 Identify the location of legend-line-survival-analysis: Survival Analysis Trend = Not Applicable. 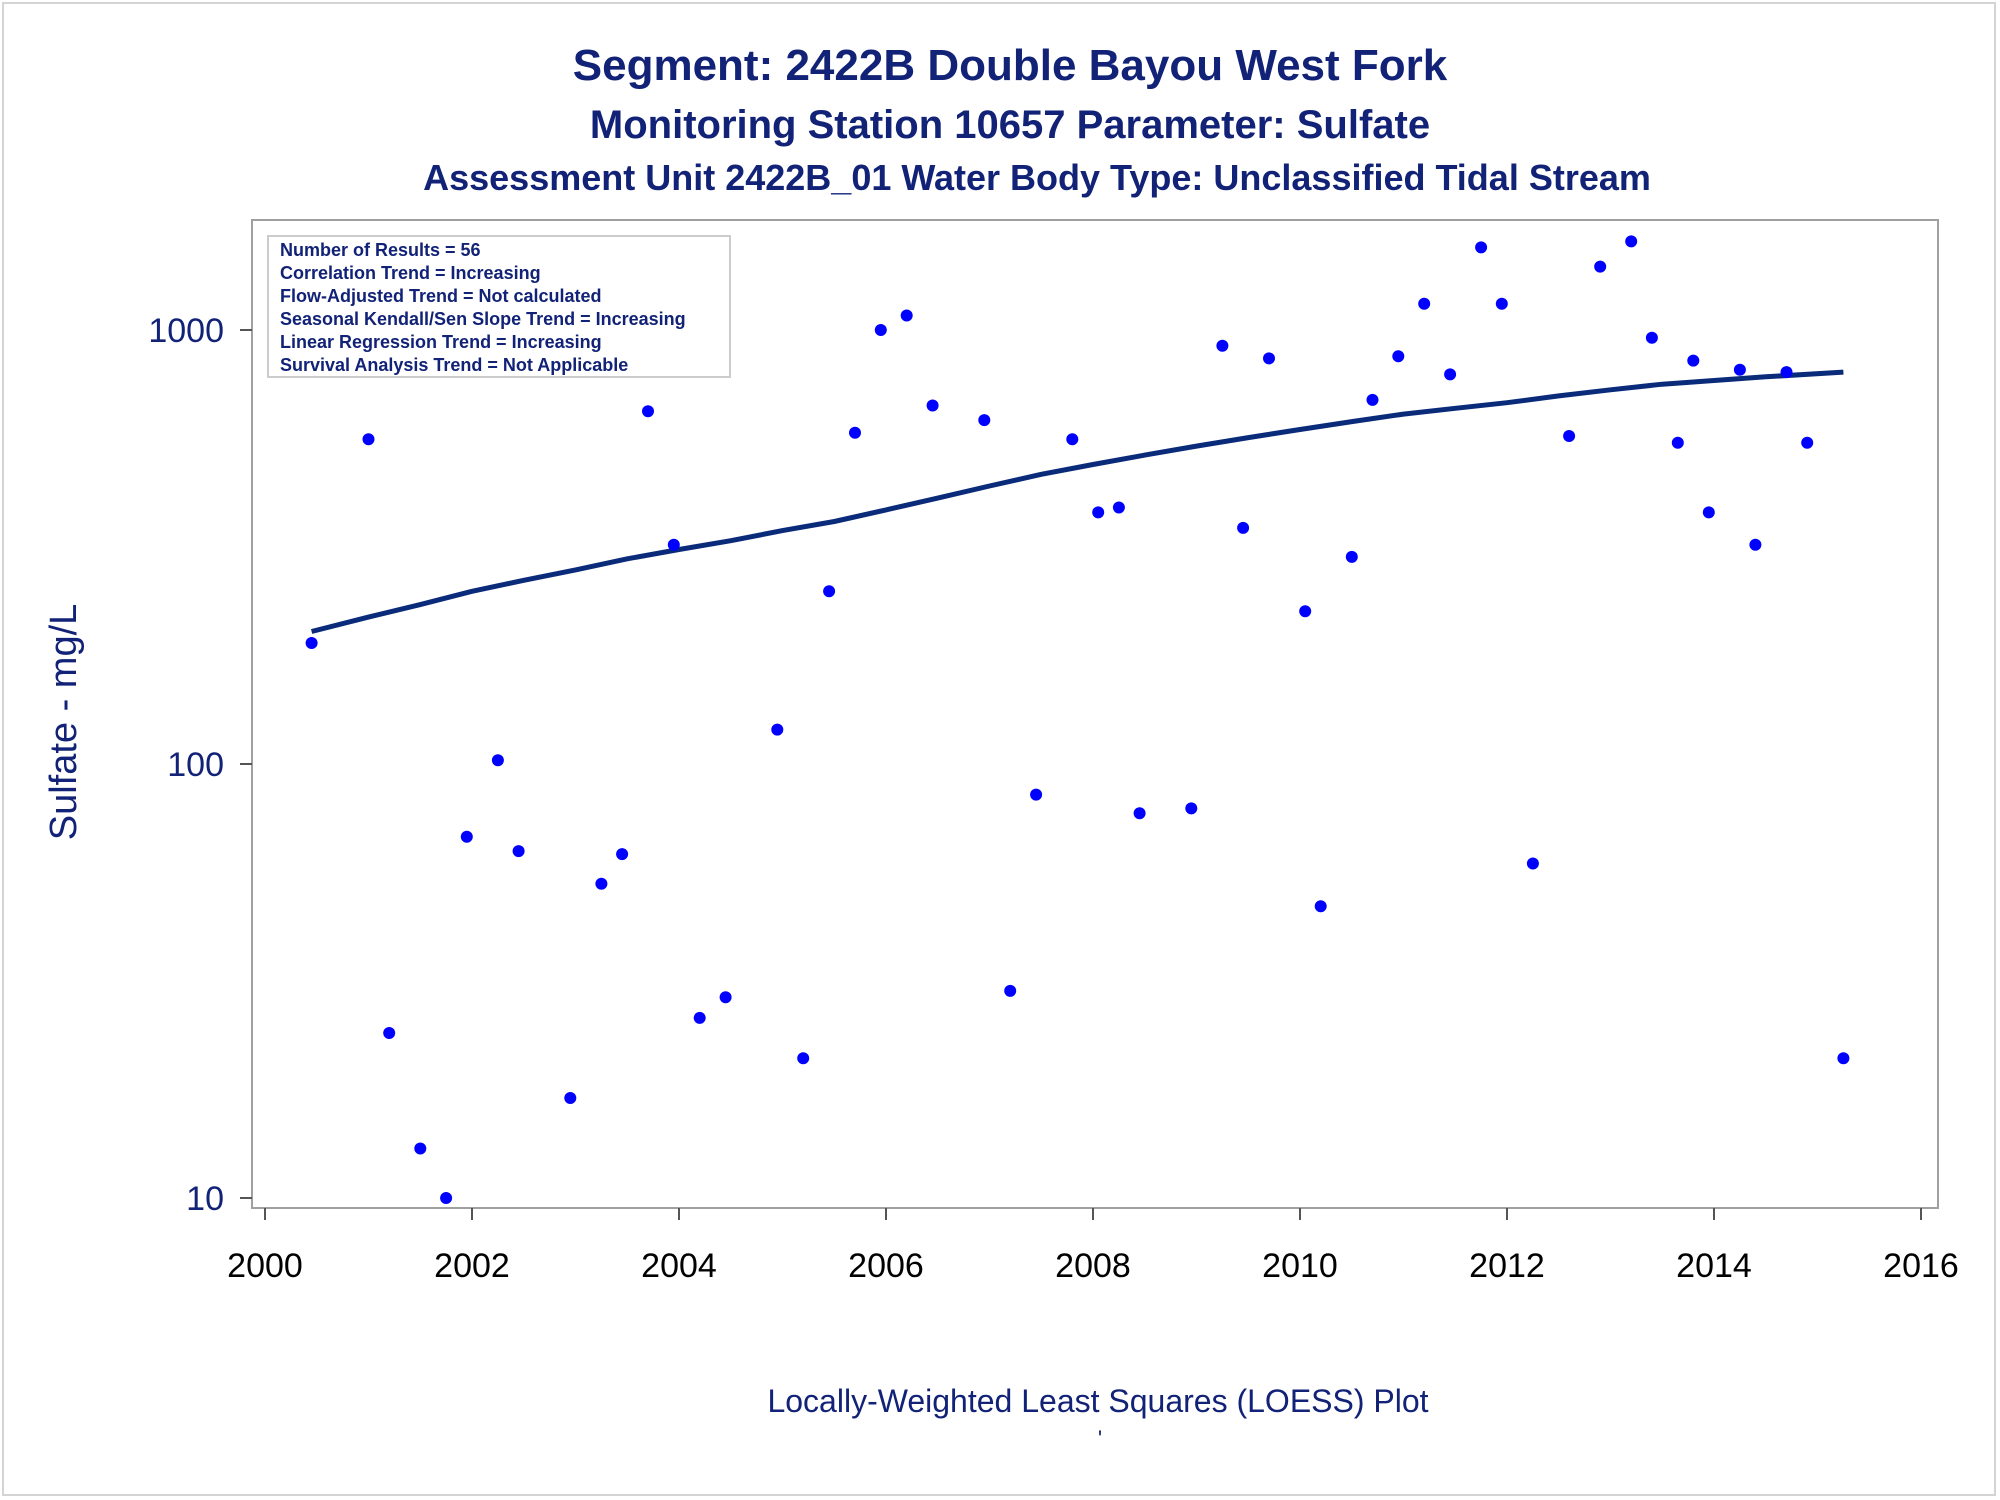
(454, 365).